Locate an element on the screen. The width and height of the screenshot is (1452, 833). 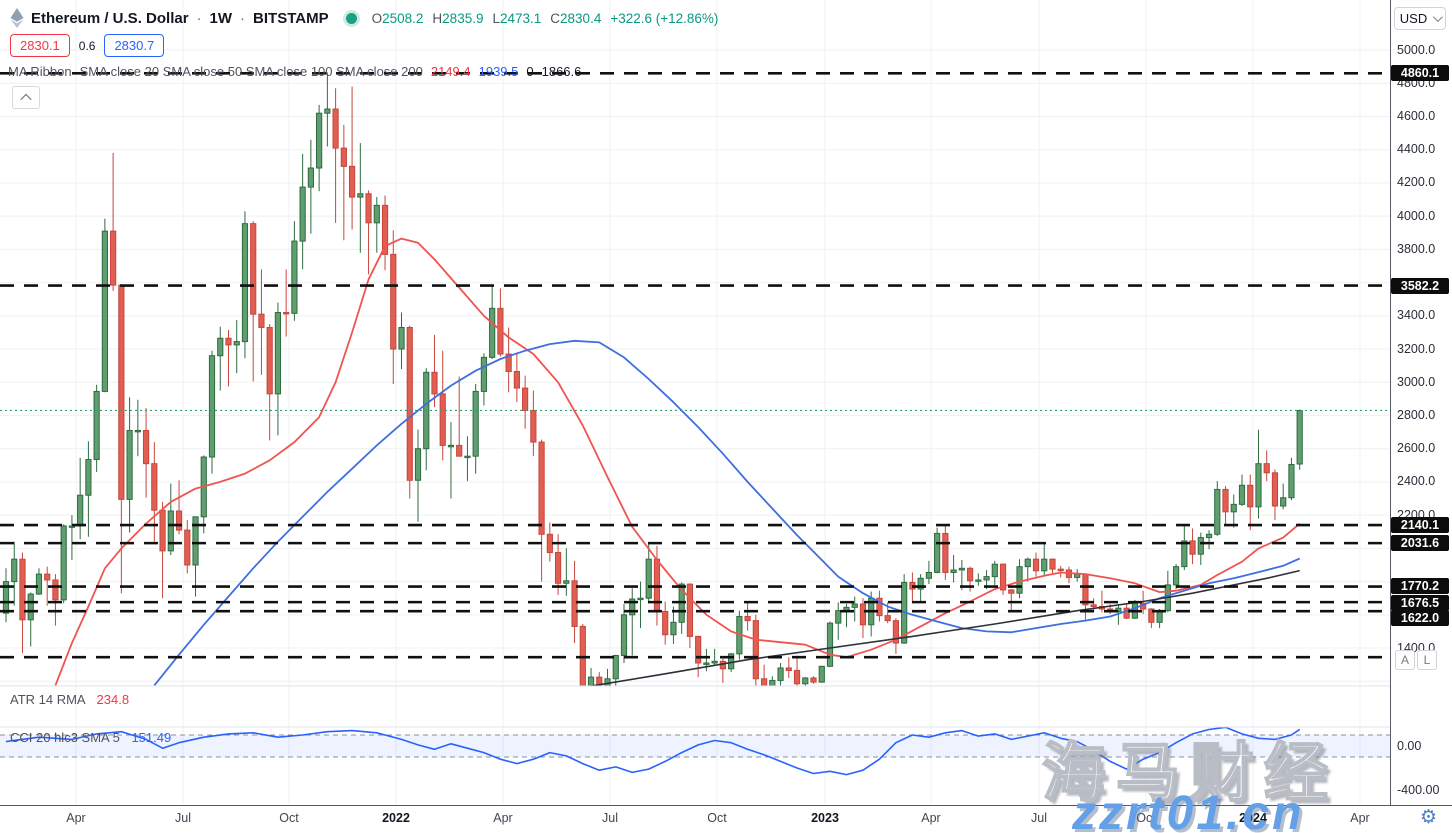
currency-label: USD is located at coordinates (1413, 18).